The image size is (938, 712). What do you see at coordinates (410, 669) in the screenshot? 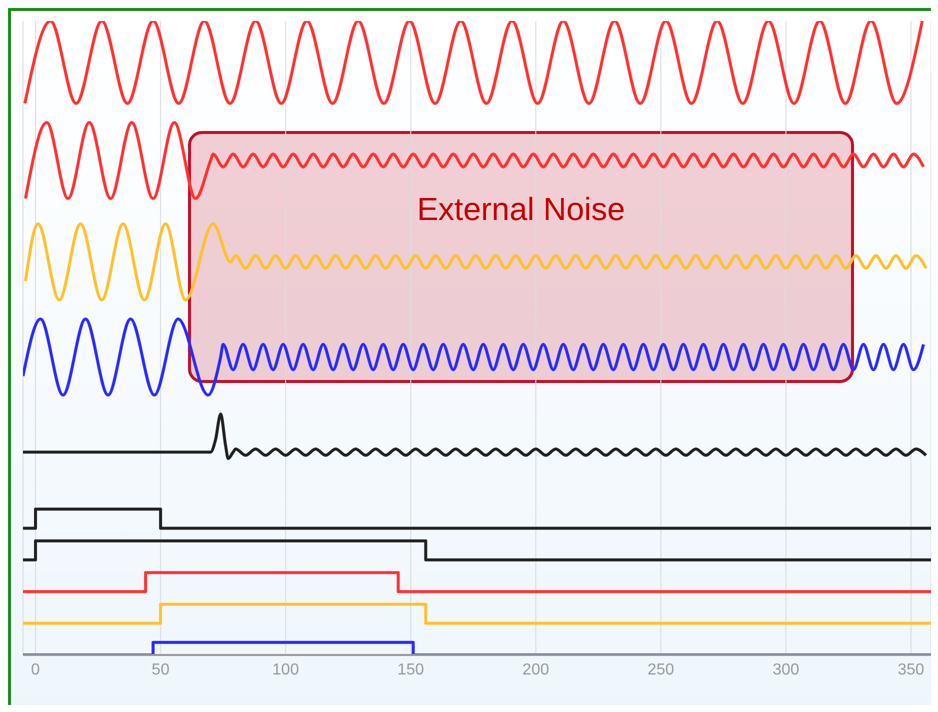
I see `x-tick-label: 150` at bounding box center [410, 669].